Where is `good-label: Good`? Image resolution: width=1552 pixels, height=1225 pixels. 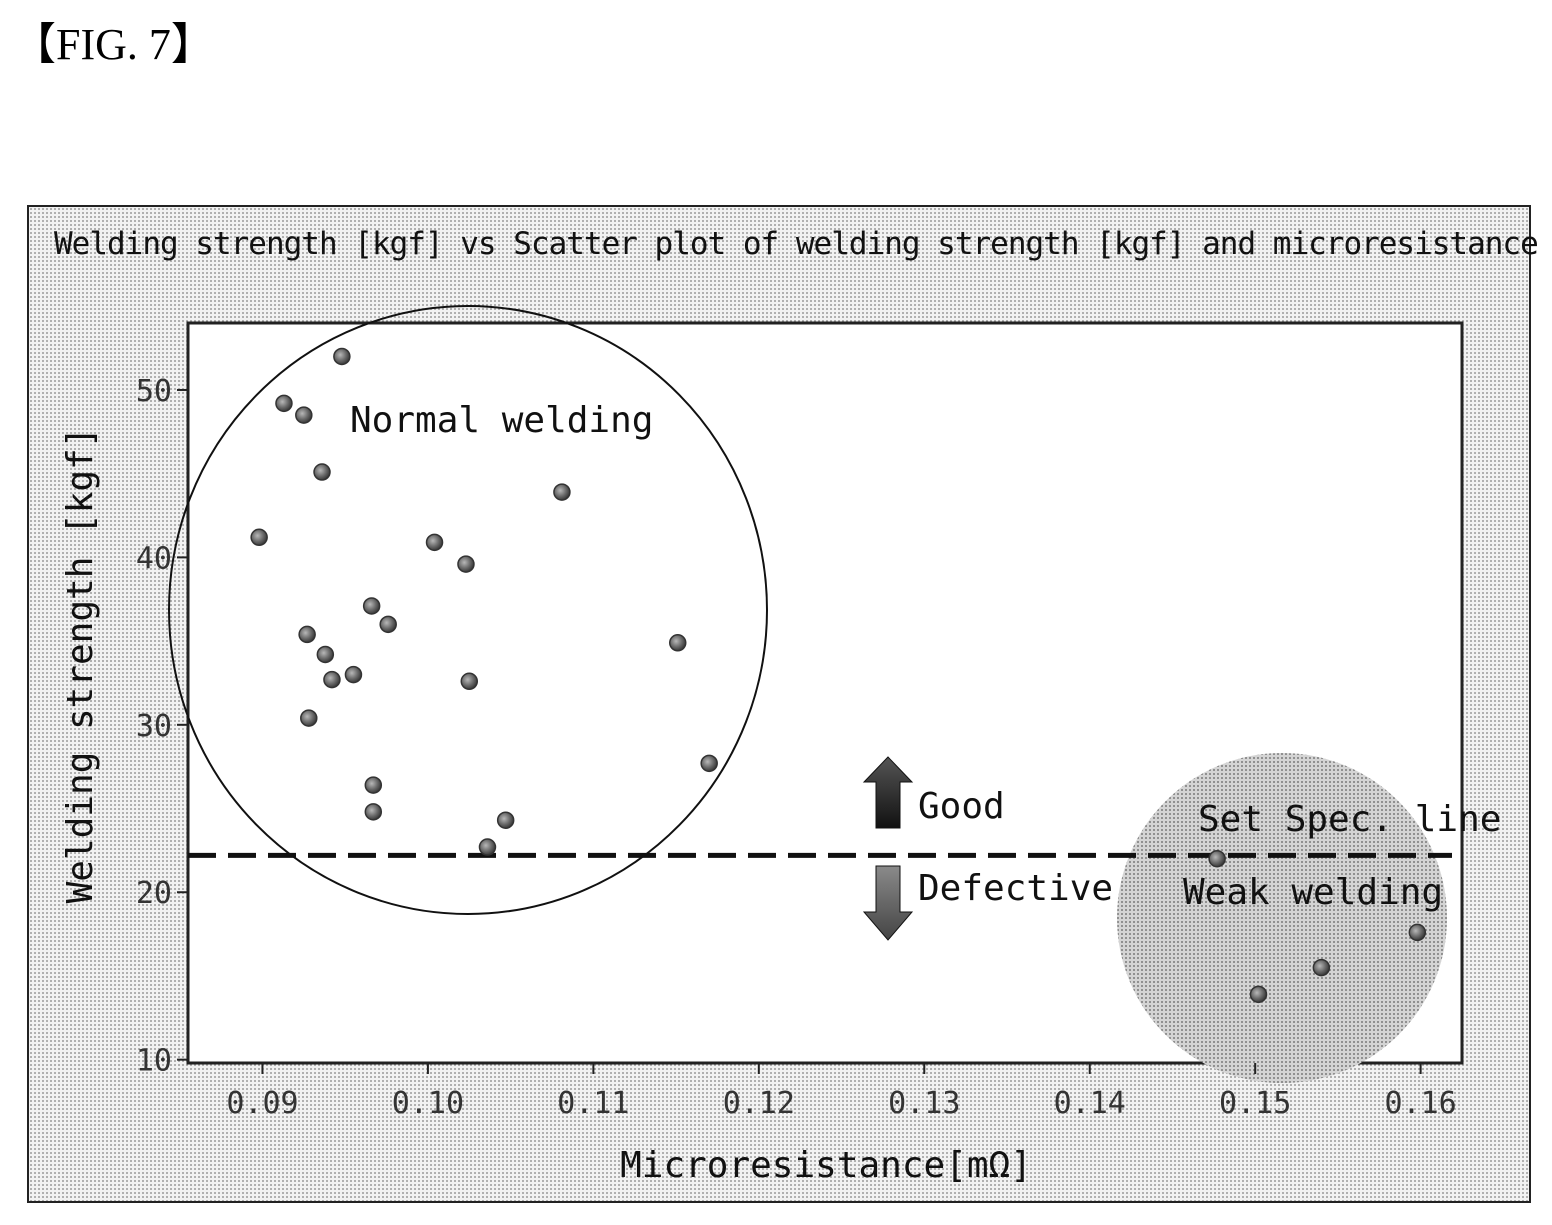 good-label: Good is located at coordinates (961, 806).